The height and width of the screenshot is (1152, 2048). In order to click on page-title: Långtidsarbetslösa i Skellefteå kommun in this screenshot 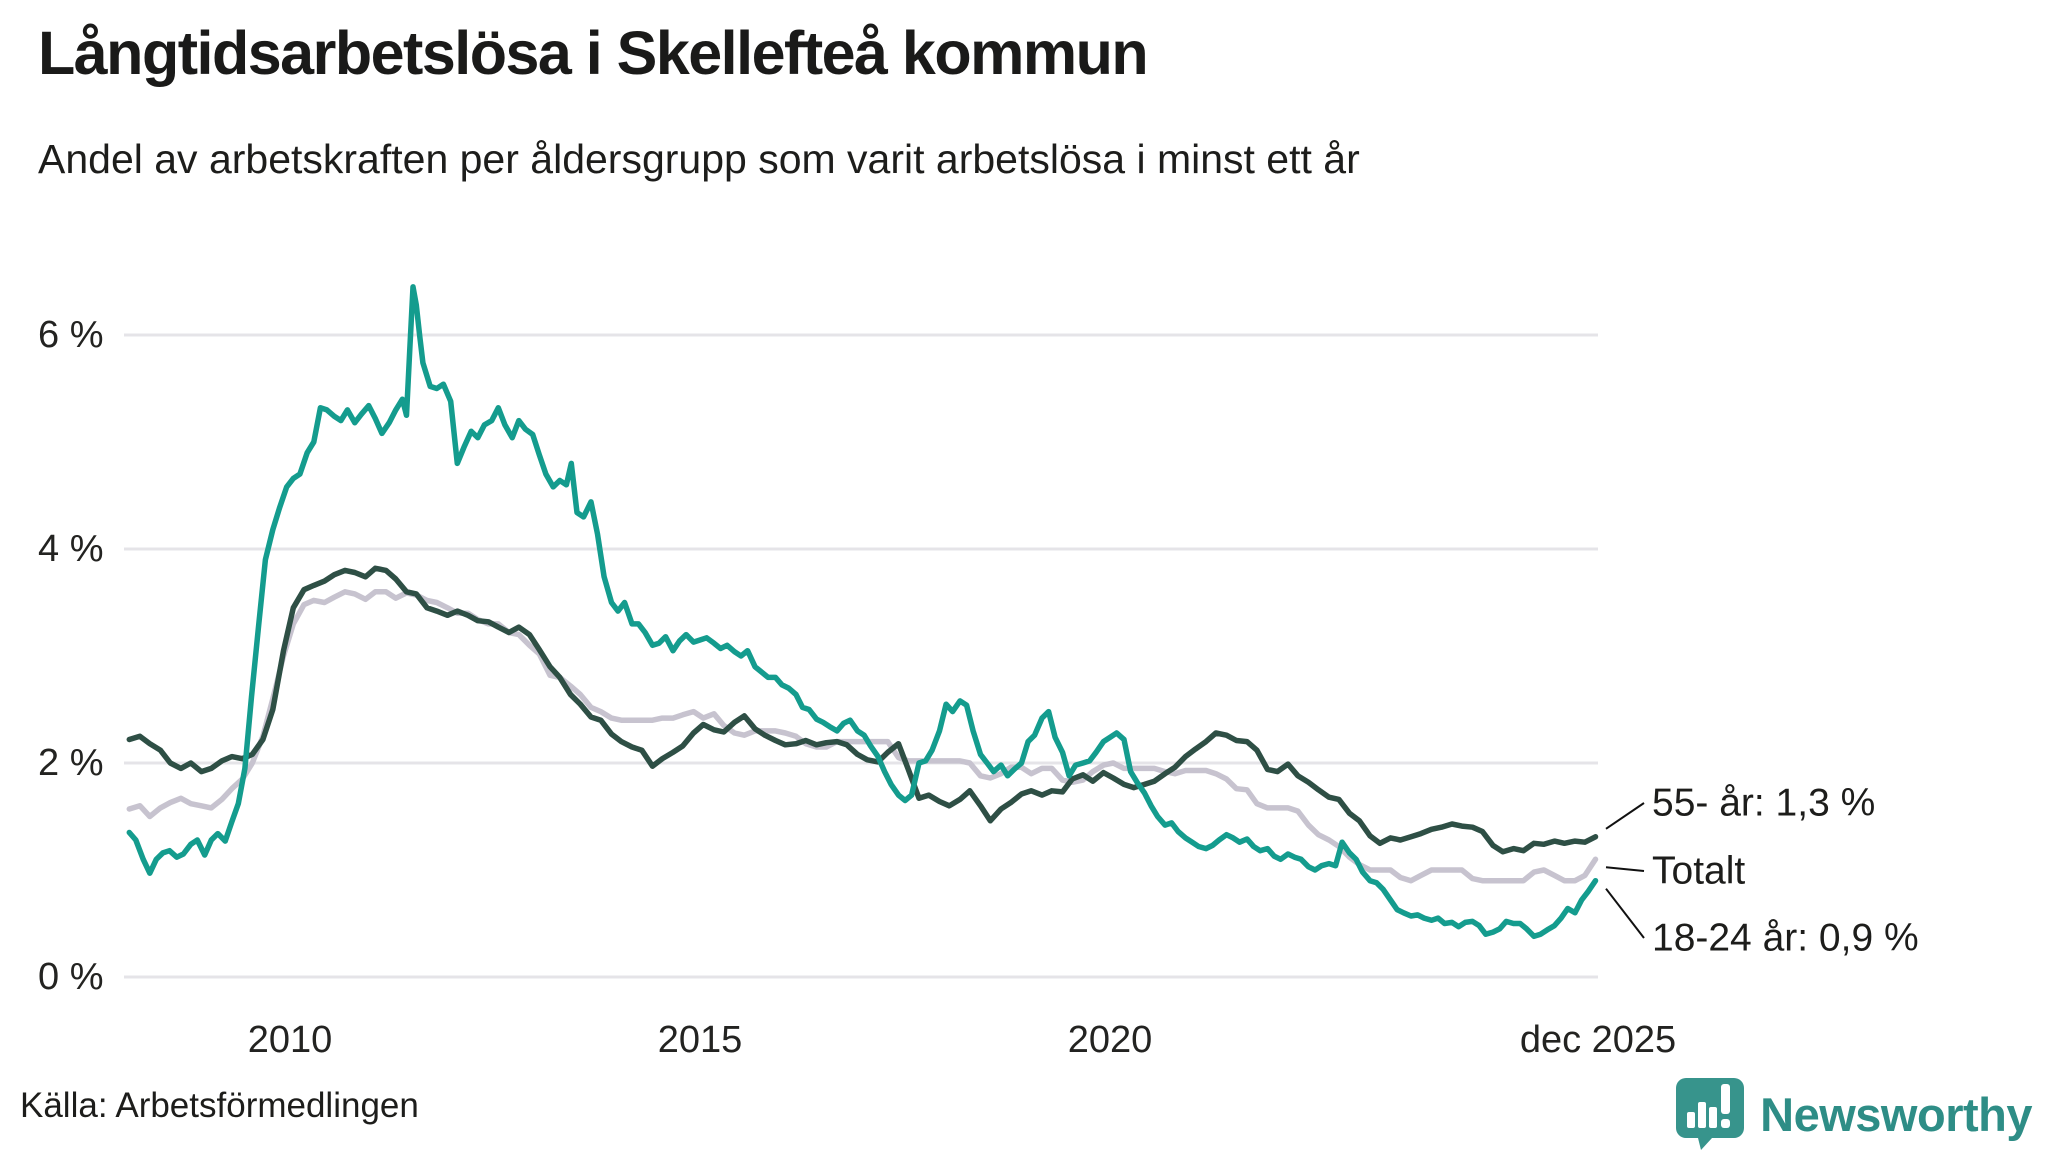, I will do `click(593, 53)`.